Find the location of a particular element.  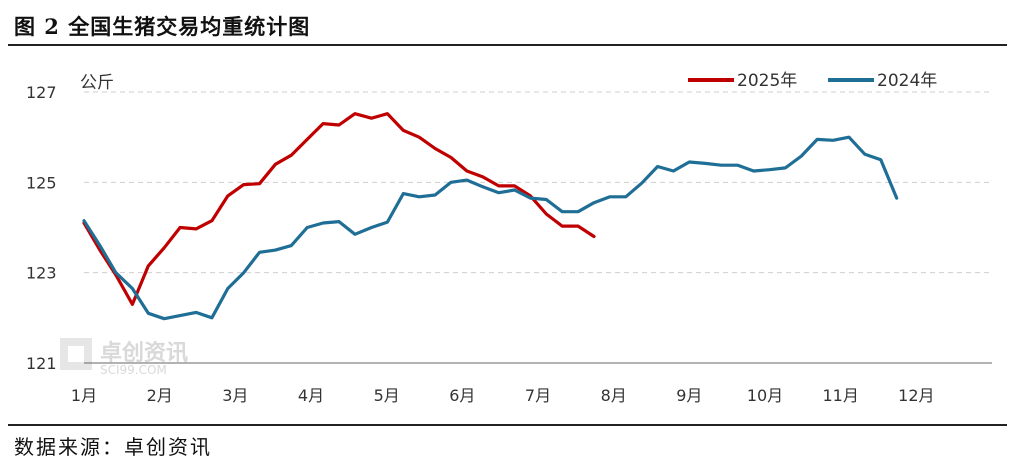

watermark-site: SCI99.COM is located at coordinates (133, 370).